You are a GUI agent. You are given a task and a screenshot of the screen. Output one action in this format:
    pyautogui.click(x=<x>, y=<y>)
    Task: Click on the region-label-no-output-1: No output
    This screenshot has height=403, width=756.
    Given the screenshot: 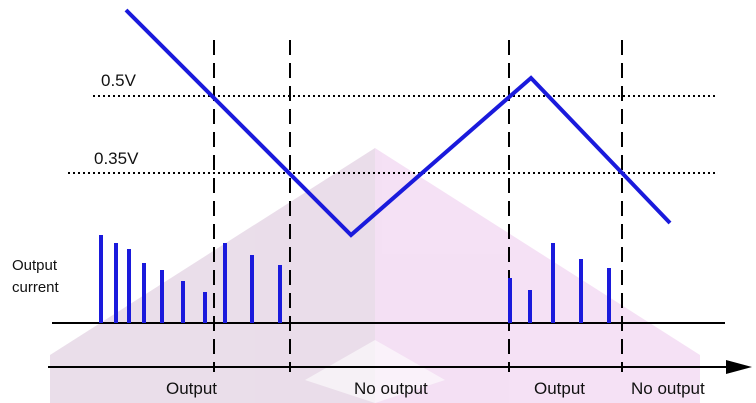 What is the action you would take?
    pyautogui.click(x=391, y=388)
    